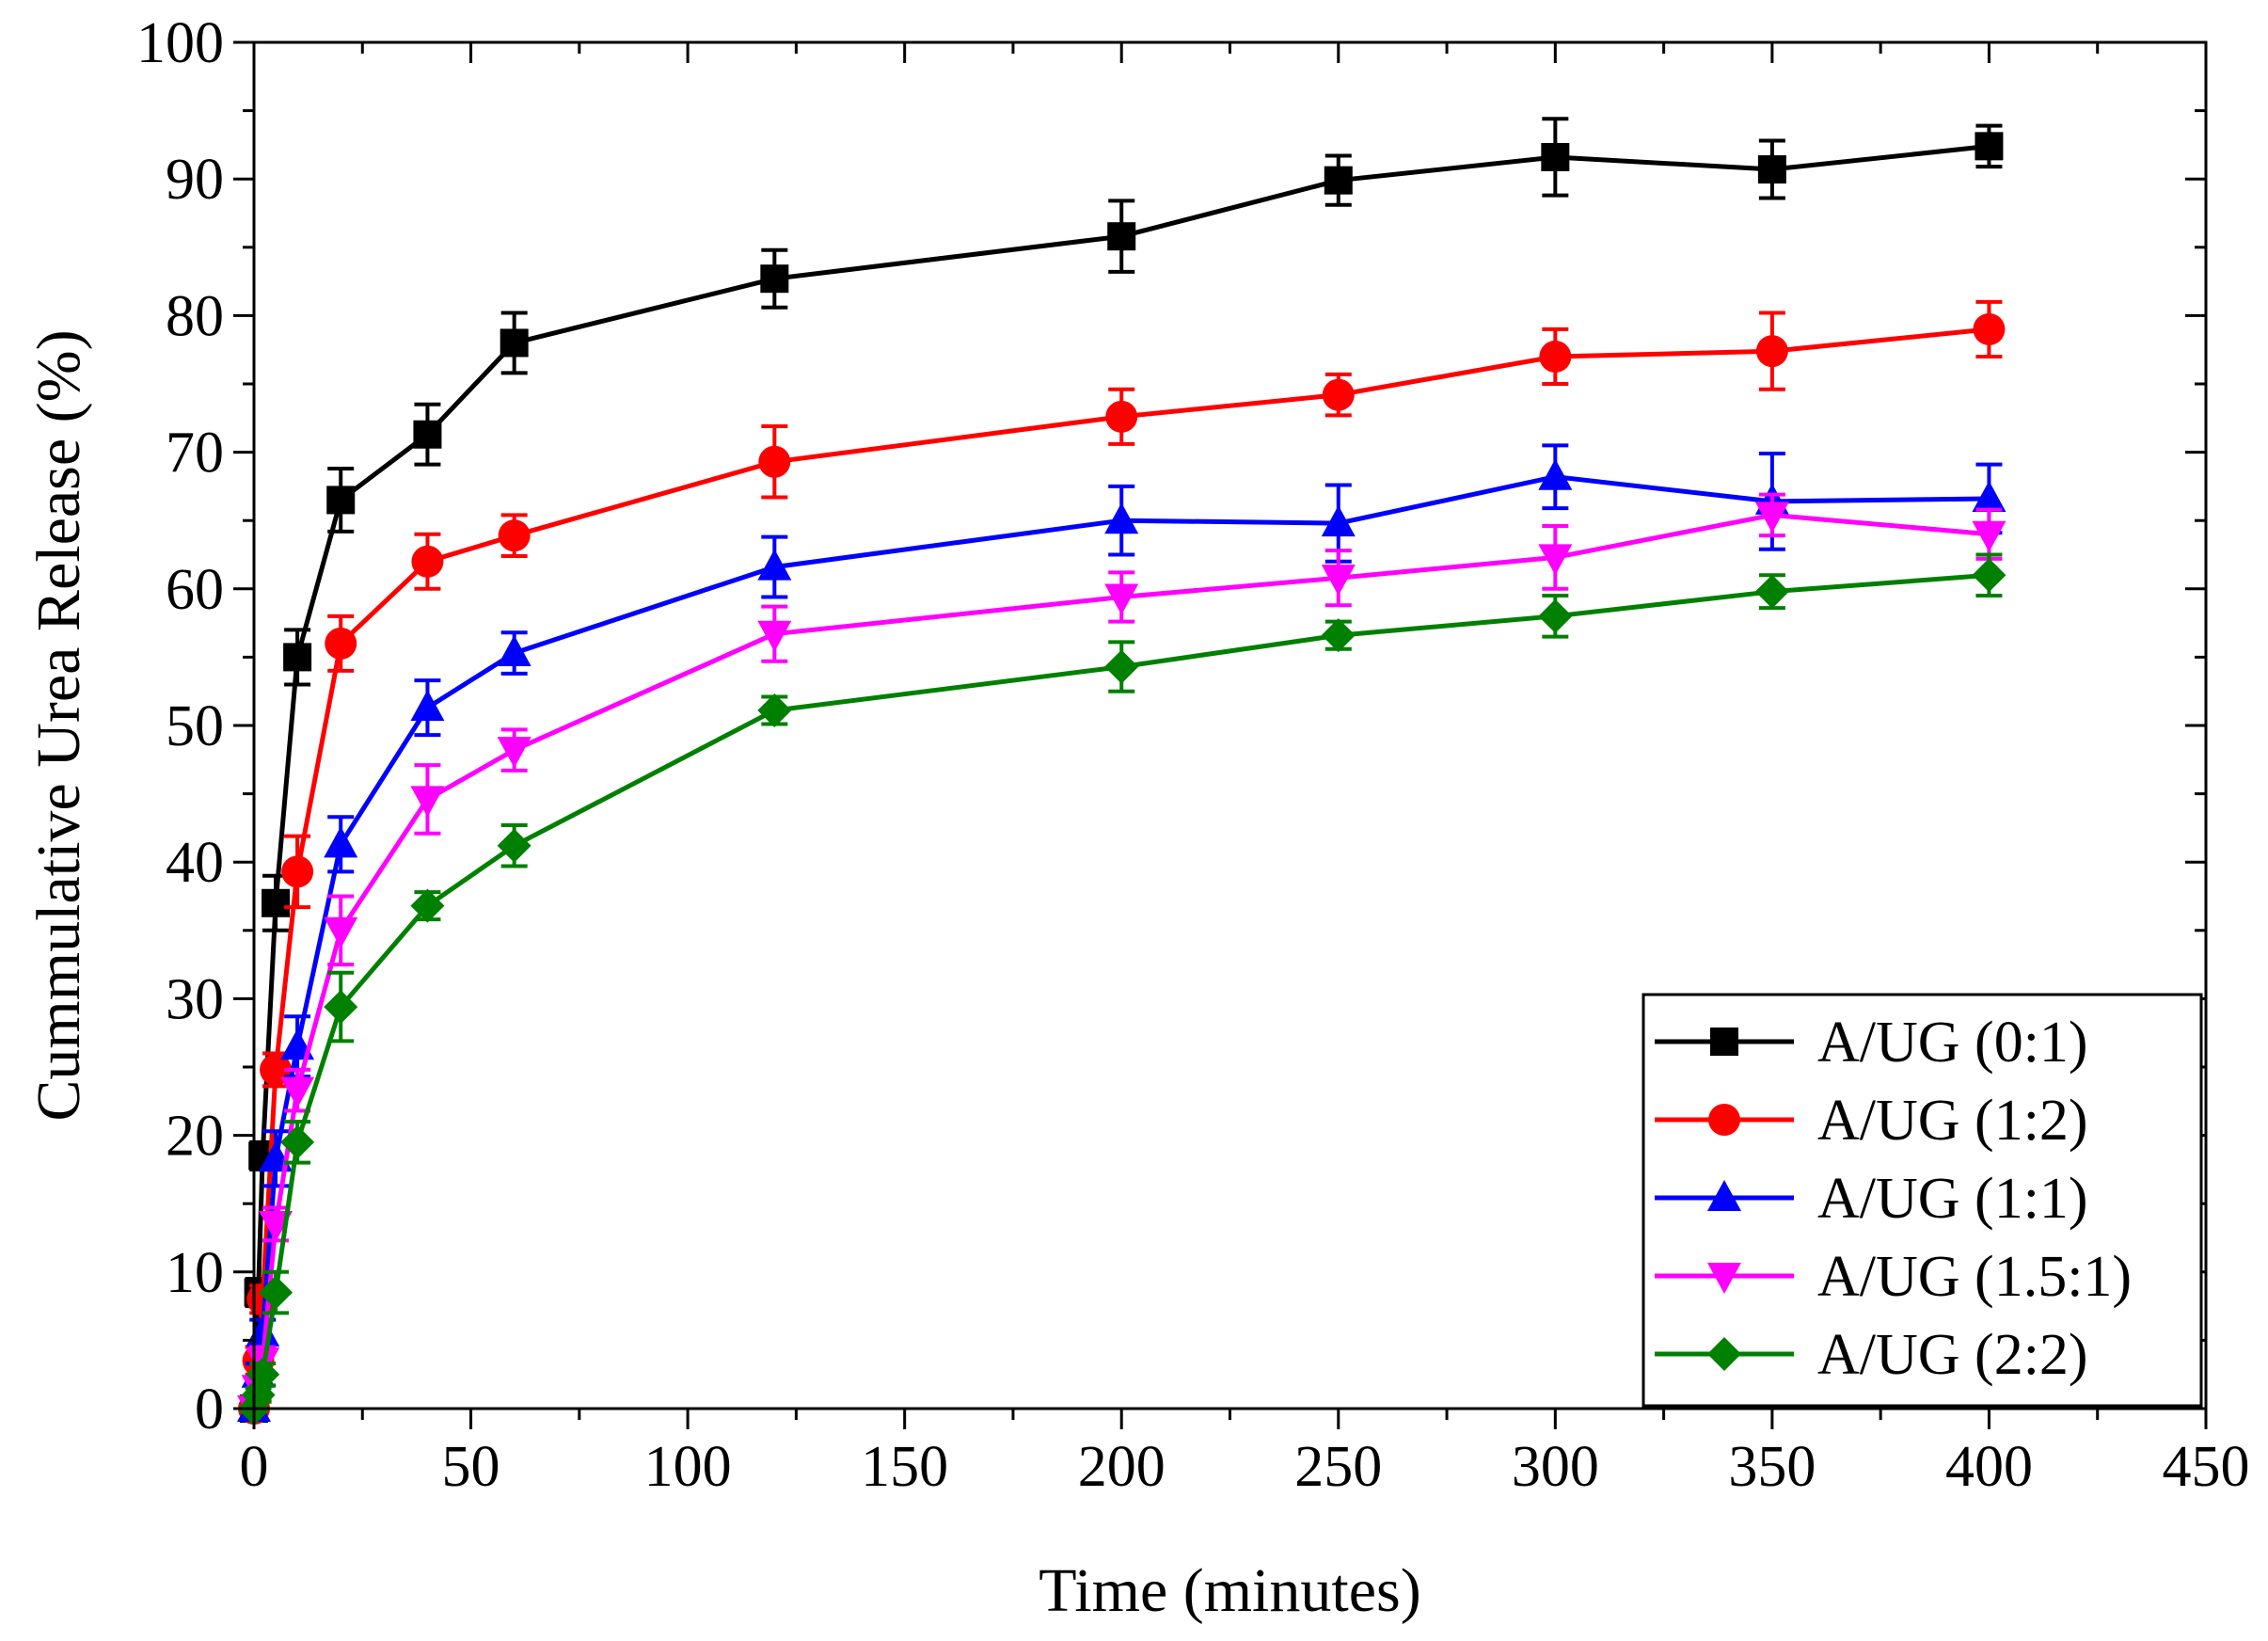  I want to click on x-axis-title: Time (minutes), so click(1229, 1590).